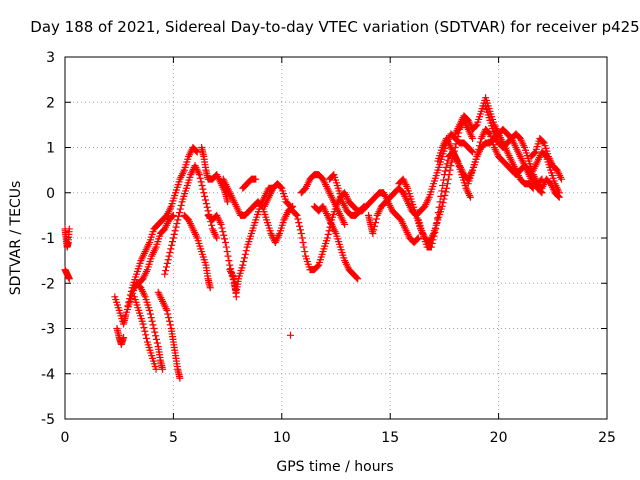  I want to click on x-tick-label: 25, so click(607, 438).